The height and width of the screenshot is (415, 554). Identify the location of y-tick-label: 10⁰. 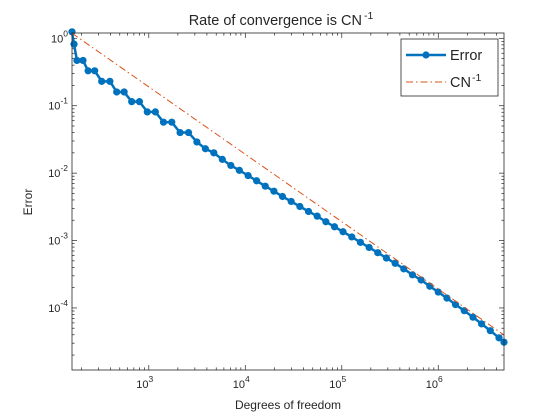
(59, 36).